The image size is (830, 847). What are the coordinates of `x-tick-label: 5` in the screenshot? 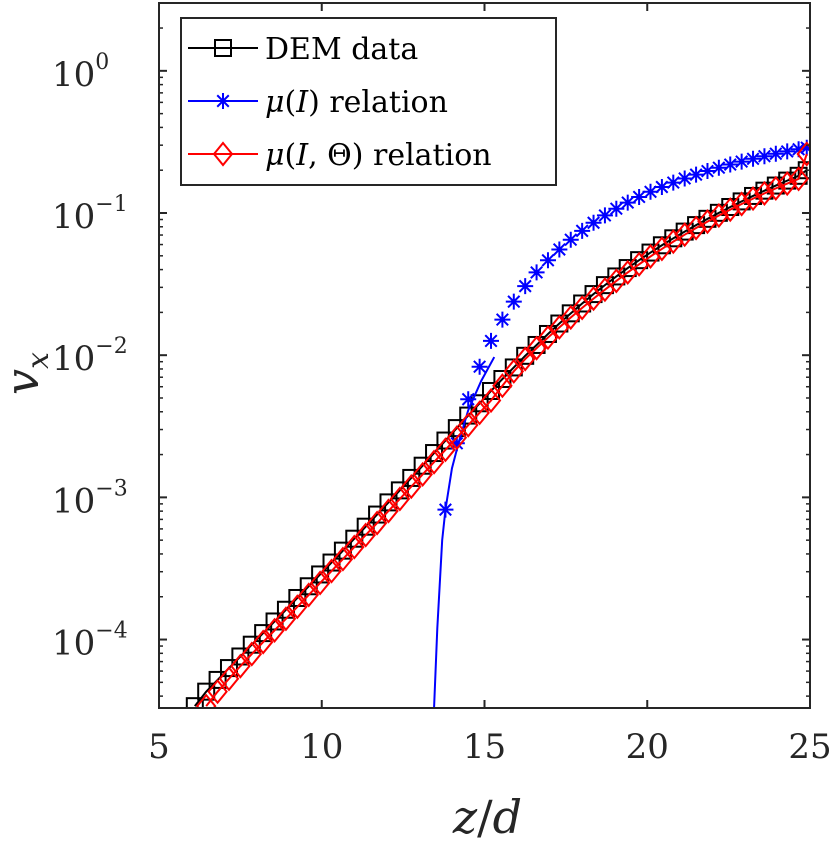 It's located at (159, 747).